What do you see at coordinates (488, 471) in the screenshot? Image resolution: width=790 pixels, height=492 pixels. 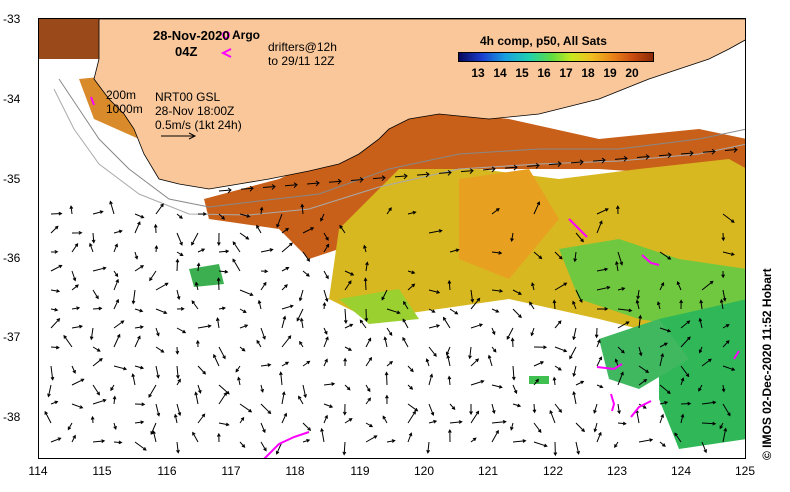 I see `x-tick: 121` at bounding box center [488, 471].